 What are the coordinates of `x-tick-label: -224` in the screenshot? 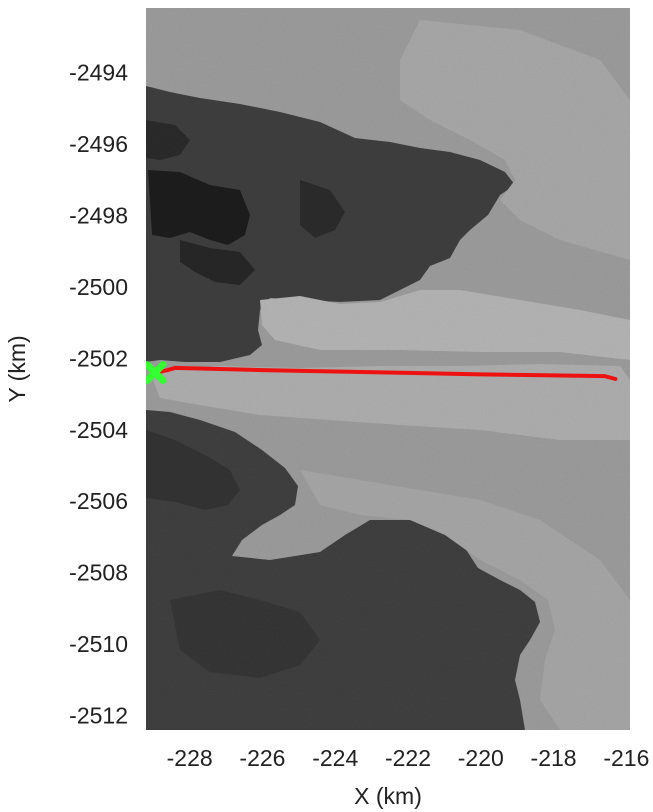 It's located at (335, 758).